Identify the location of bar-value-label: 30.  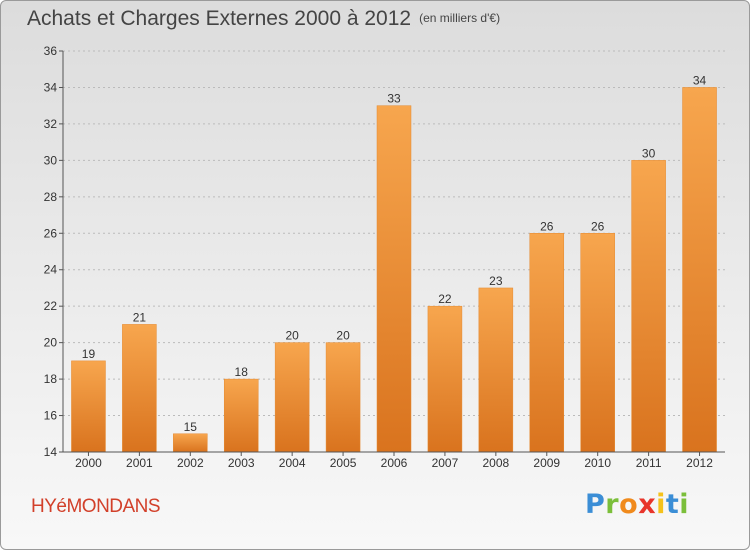
(649, 153).